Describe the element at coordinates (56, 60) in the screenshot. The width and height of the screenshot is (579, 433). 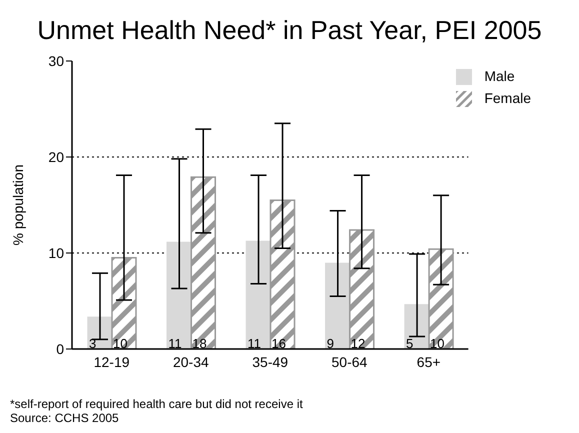
I see `y-tick-label: 30` at that location.